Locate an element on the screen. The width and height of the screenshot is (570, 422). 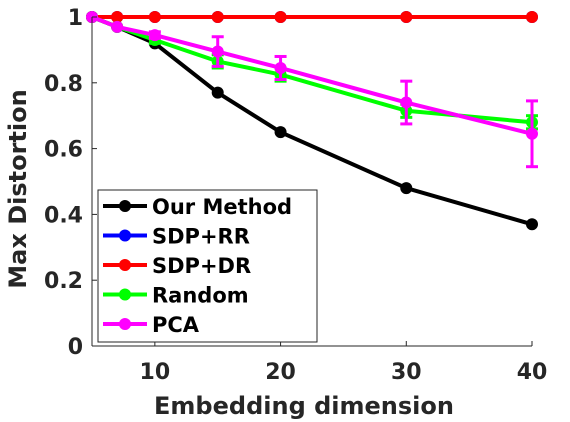
legend-item: SDP+DR is located at coordinates (177, 266).